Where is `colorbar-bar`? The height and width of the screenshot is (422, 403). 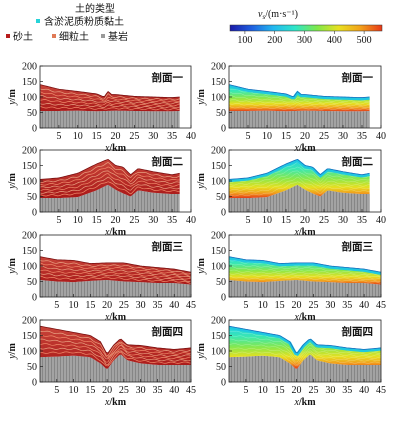 colorbar-bar is located at coordinates (306, 28).